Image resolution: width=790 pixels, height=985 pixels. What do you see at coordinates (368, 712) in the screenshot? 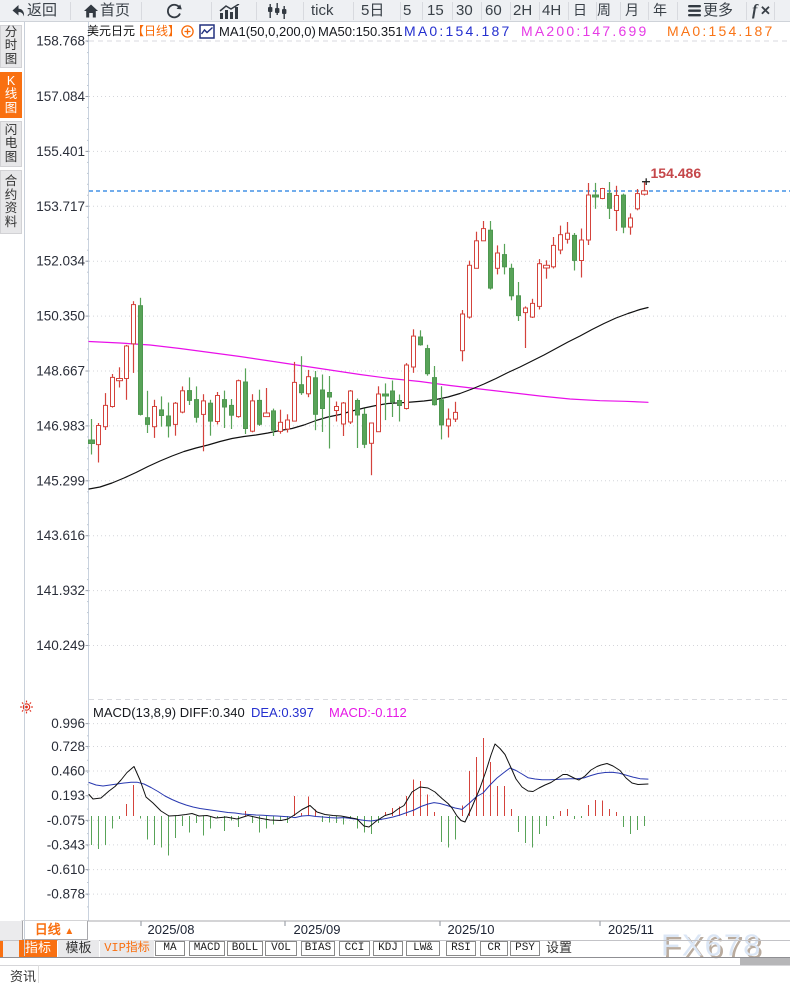
I see `svg-text: MACD:-0.112` at bounding box center [368, 712].